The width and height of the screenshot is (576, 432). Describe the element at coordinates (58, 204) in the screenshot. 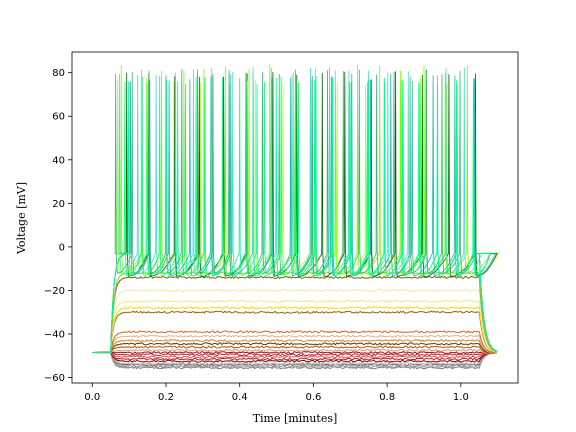

I see `y-tick-label: 20` at that location.